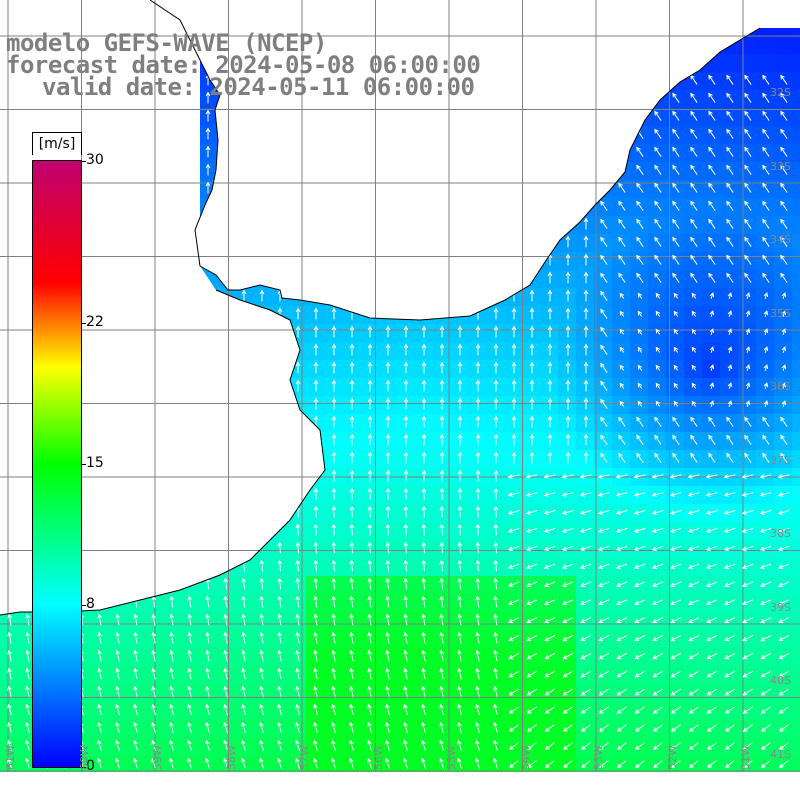 Image resolution: width=800 pixels, height=800 pixels. I want to click on longitude-label: 55W, so click(451, 757).